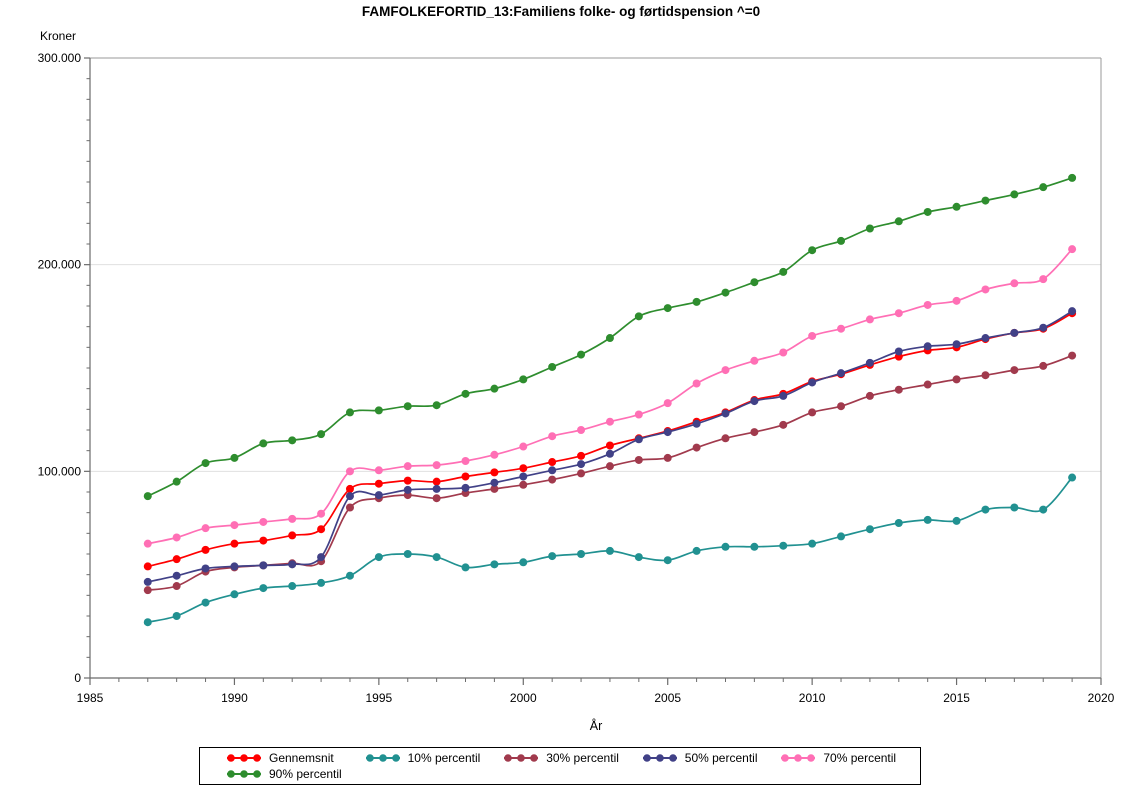 Image resolution: width=1122 pixels, height=793 pixels. I want to click on legend-item-70-percentil: 70% percentil, so click(850, 758).